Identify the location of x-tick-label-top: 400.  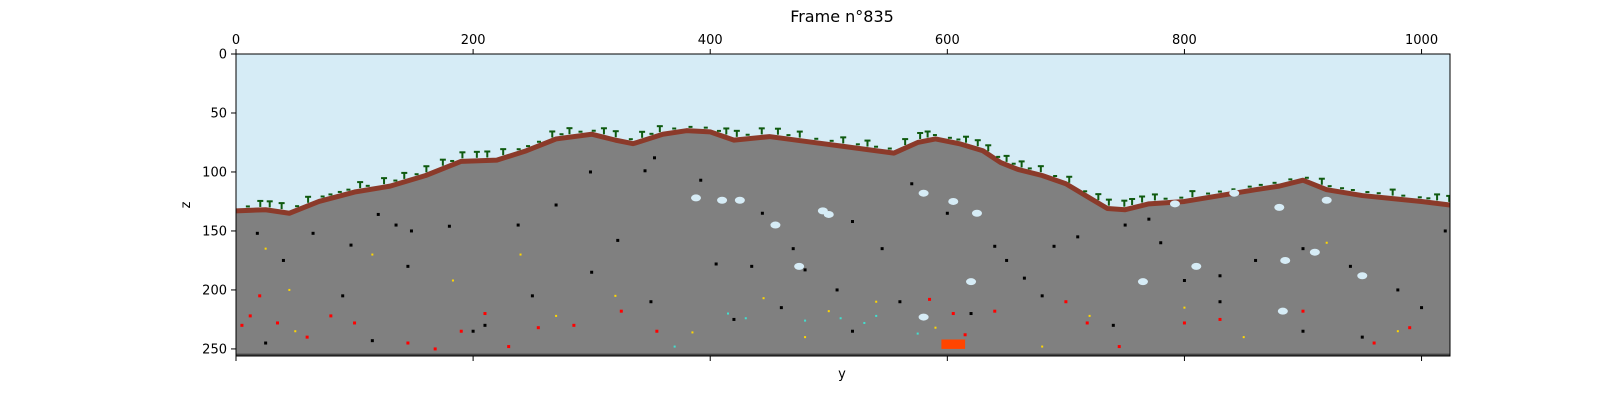
(710, 40).